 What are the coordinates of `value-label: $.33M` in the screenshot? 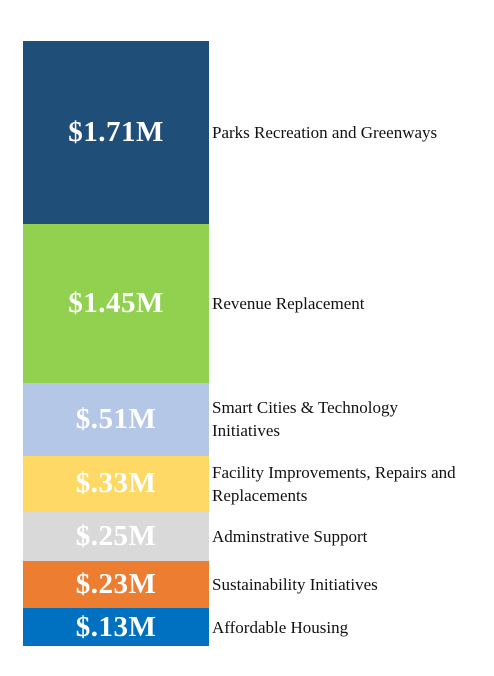 It's located at (116, 483).